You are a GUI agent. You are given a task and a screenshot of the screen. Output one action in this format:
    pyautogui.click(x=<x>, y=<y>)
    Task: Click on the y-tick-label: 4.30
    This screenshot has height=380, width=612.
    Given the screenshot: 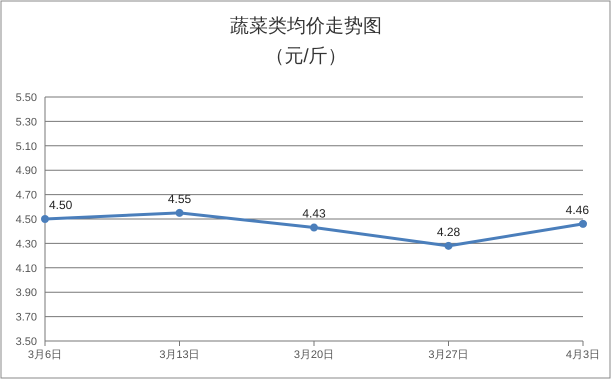 What is the action you would take?
    pyautogui.click(x=26, y=244)
    